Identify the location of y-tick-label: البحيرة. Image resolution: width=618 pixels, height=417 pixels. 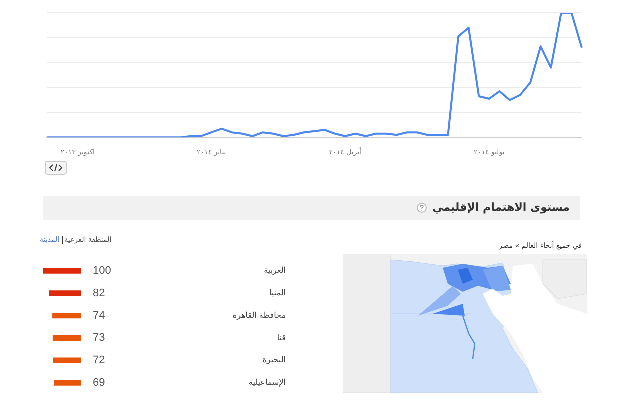
(274, 360).